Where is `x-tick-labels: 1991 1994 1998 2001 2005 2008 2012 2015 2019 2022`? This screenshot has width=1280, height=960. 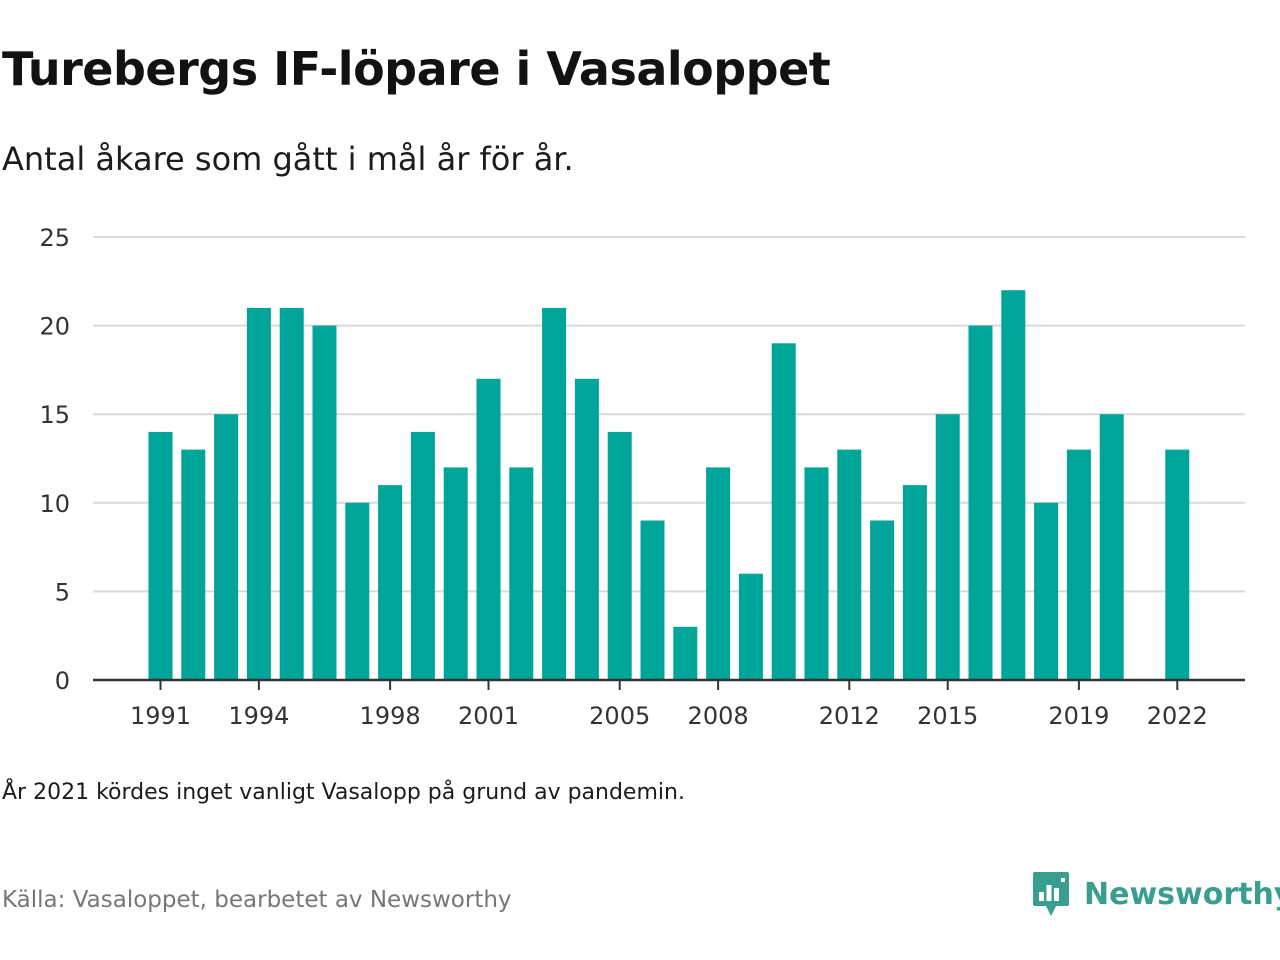
x-tick-labels: 1991 1994 1998 2001 2005 2008 2012 2015 2019 2022 is located at coordinates (669, 716).